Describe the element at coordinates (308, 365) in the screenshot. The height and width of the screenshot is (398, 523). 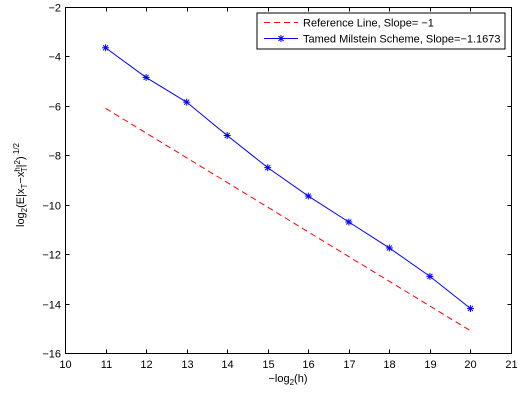
I see `x-tick-label: 16` at that location.